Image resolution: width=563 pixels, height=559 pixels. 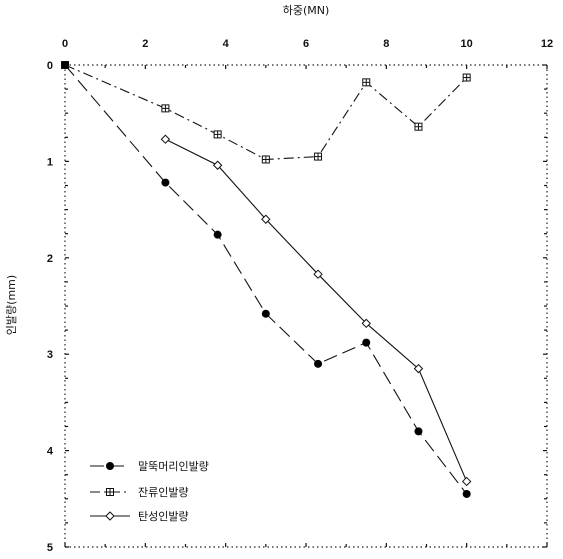 I want to click on x-axis-title: 하중(MN), so click(x=306, y=10).